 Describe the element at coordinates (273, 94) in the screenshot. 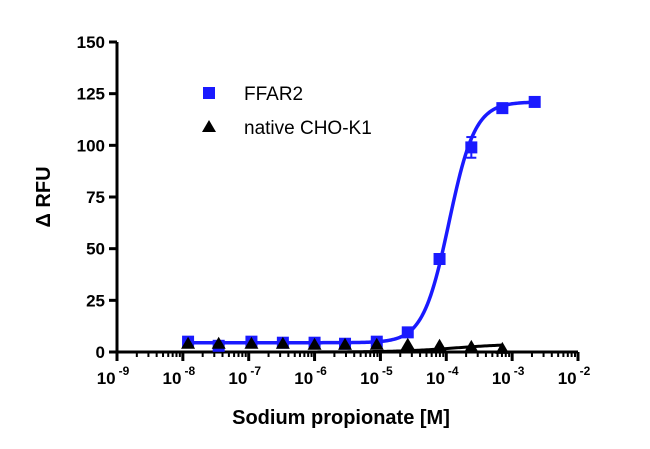

I see `legend-label-ffar2: FFAR2` at that location.